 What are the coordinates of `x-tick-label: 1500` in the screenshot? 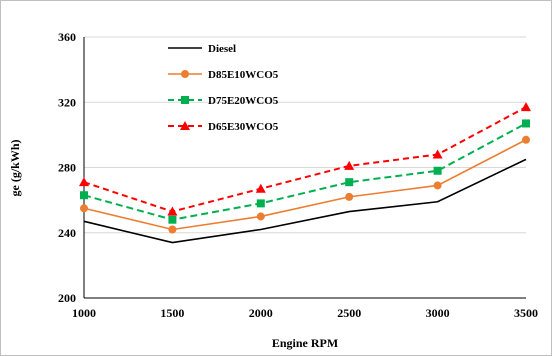 It's located at (172, 313).